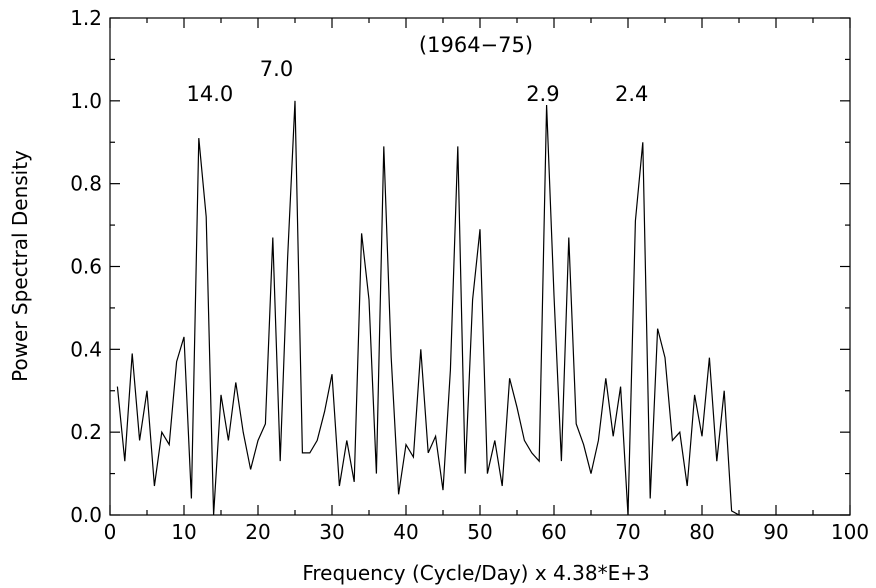 This screenshot has width=876, height=588. Describe the element at coordinates (86, 184) in the screenshot. I see `y-tick-label: 0.8` at that location.